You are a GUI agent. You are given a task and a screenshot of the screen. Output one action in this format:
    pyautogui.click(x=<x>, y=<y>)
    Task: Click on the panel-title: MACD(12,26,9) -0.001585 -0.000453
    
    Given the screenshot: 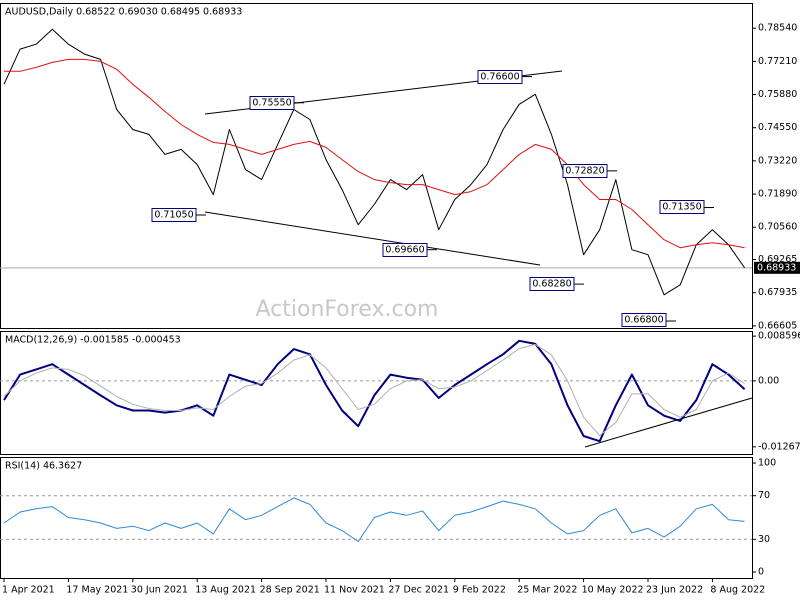 What is the action you would take?
    pyautogui.click(x=93, y=340)
    